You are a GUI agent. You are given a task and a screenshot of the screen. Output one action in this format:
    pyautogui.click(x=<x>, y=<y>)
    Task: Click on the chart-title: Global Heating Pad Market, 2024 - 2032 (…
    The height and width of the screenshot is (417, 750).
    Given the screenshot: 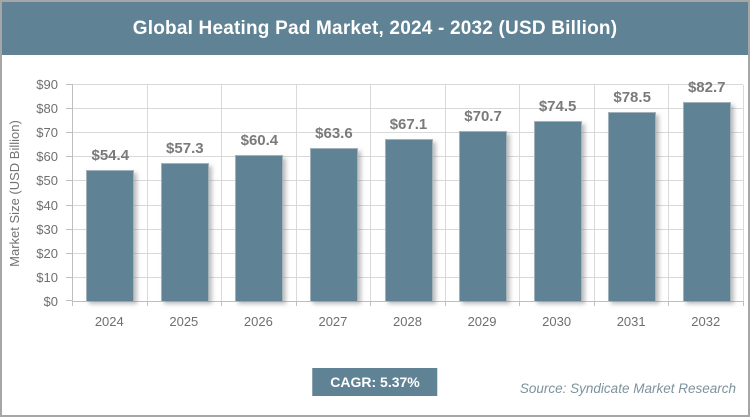 What is the action you would take?
    pyautogui.click(x=375, y=28)
    